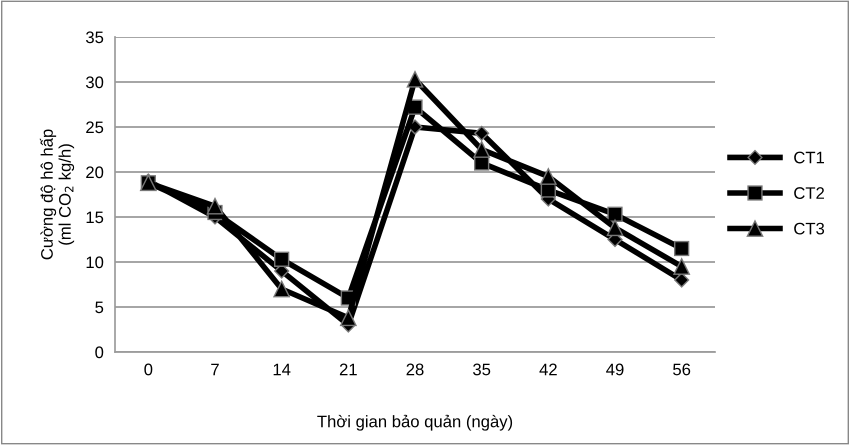  Describe the element at coordinates (615, 370) in the screenshot. I see `x-tick-label: 49` at that location.